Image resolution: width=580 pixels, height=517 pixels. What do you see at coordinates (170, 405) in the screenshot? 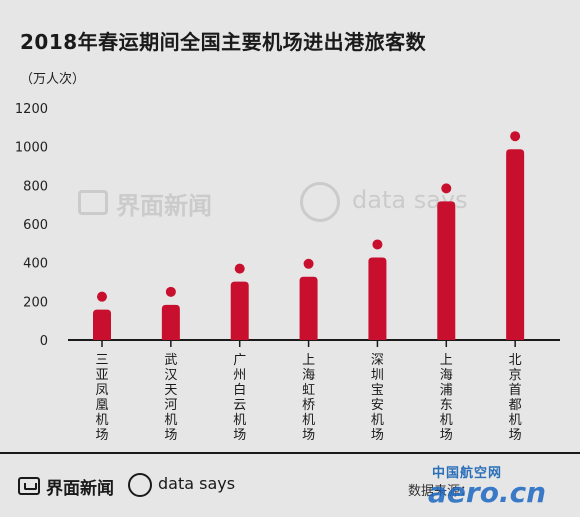
I see `x-tick-label-char: 河` at bounding box center [170, 405].